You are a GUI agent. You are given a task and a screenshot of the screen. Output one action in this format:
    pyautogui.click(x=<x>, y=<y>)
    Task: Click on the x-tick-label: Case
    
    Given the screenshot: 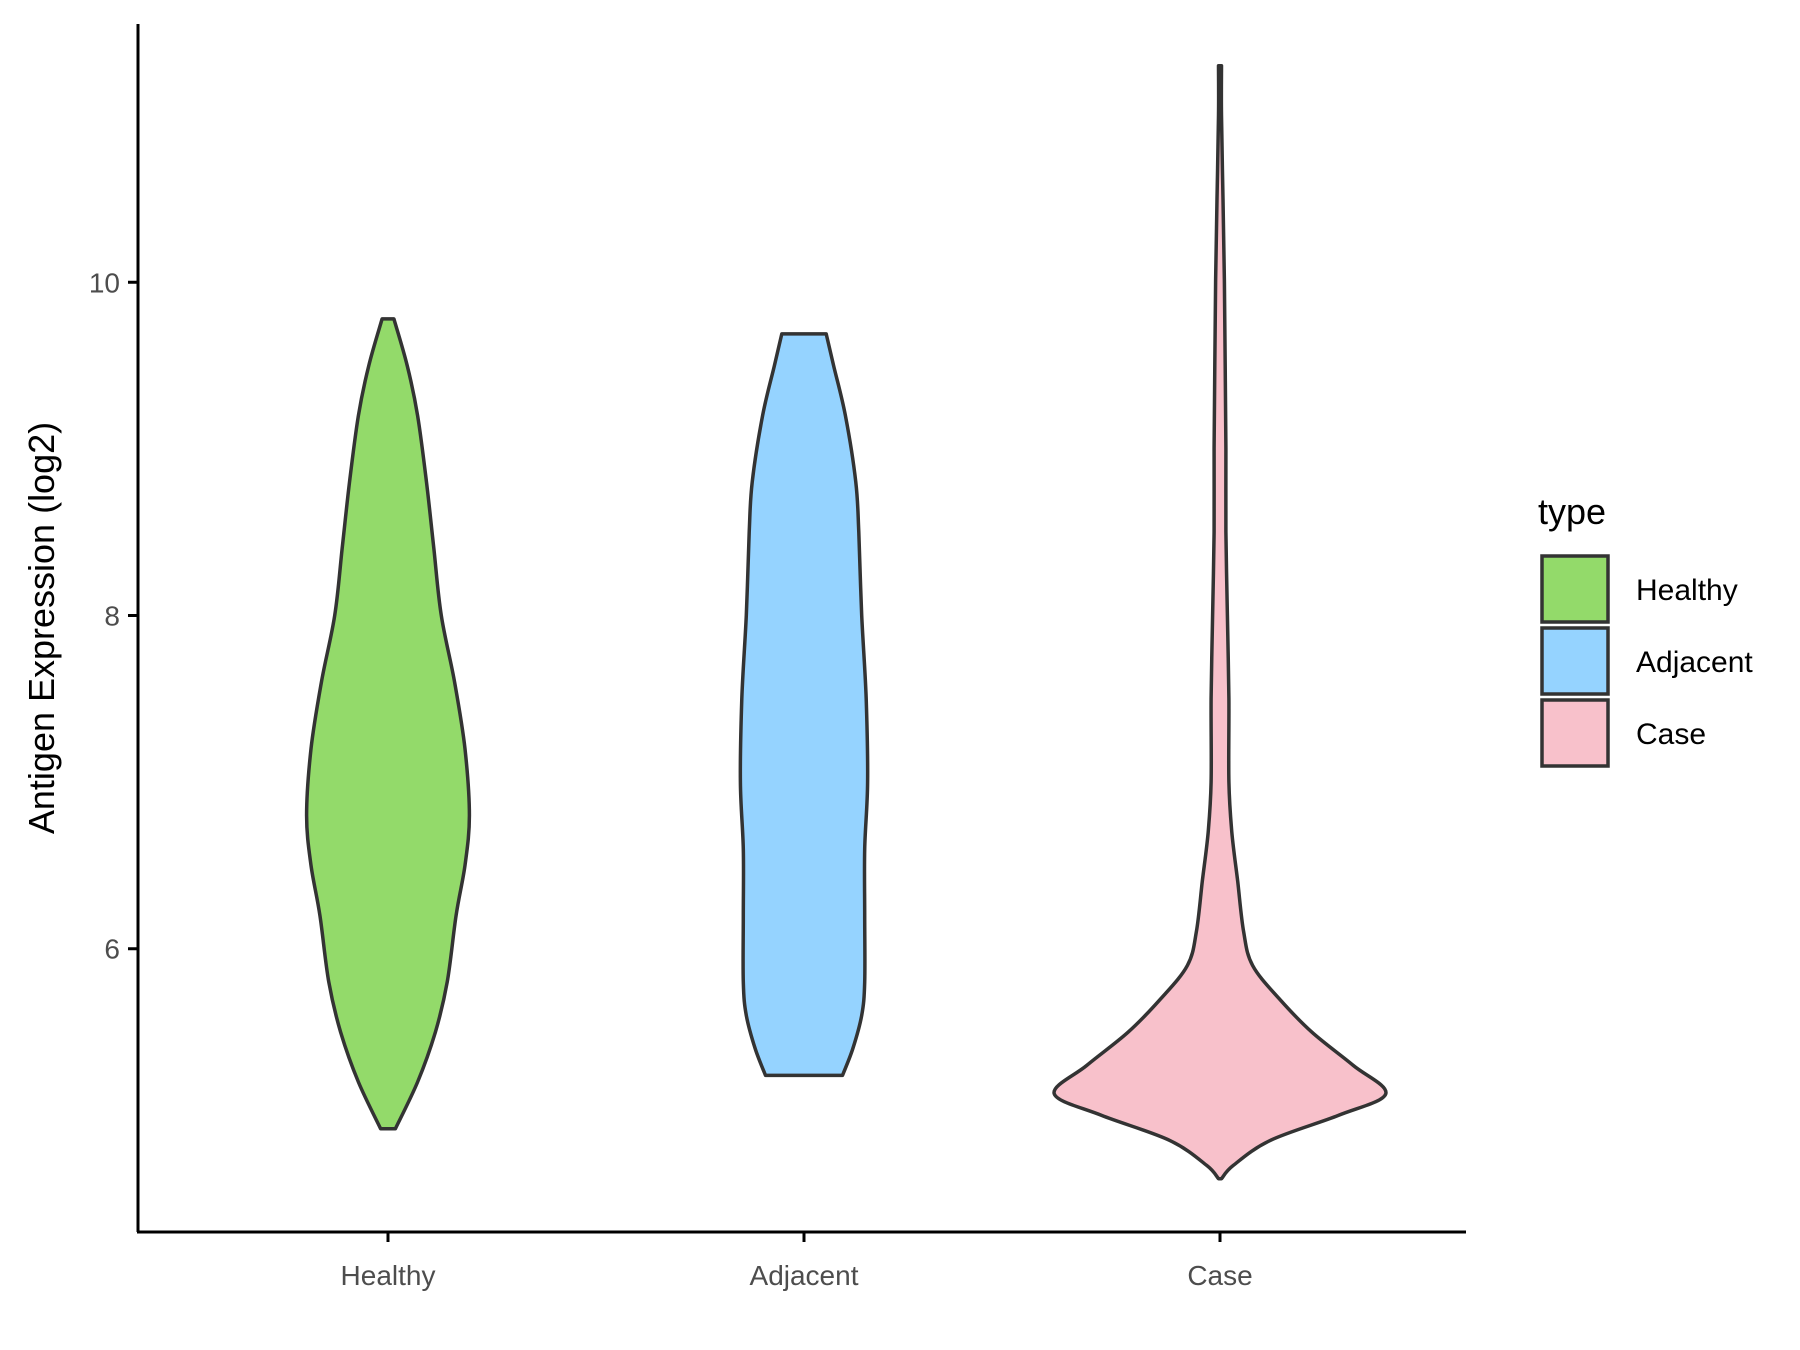 What is the action you would take?
    pyautogui.click(x=1219, y=1275)
    